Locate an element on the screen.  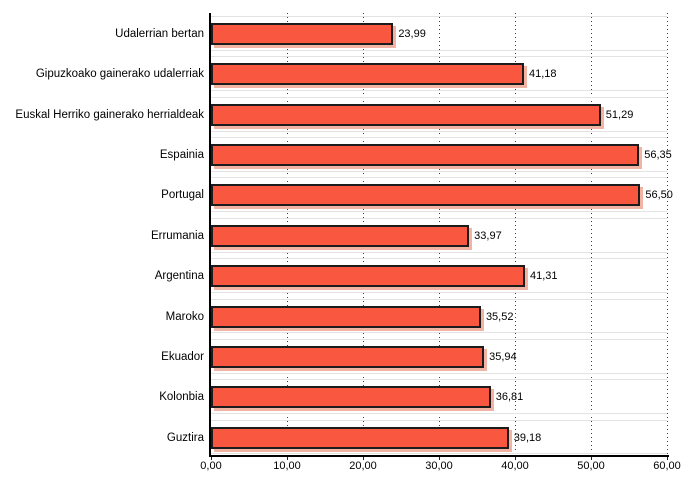
x-tick-label: 40,00 is located at coordinates (515, 466).